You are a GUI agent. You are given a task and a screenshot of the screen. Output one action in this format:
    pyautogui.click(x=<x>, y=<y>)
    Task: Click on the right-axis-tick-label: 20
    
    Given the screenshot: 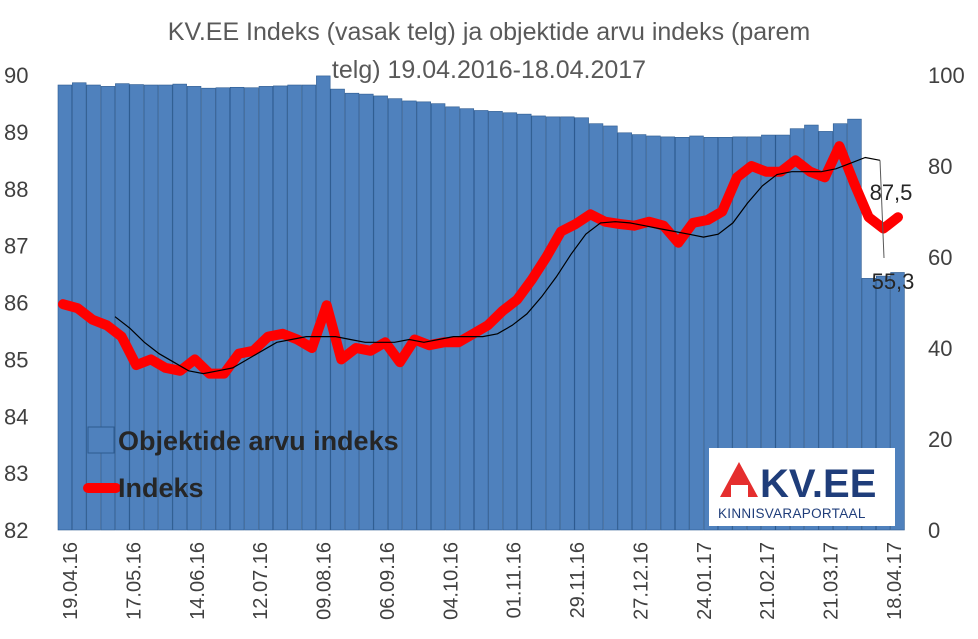 What is the action you would take?
    pyautogui.click(x=940, y=439)
    